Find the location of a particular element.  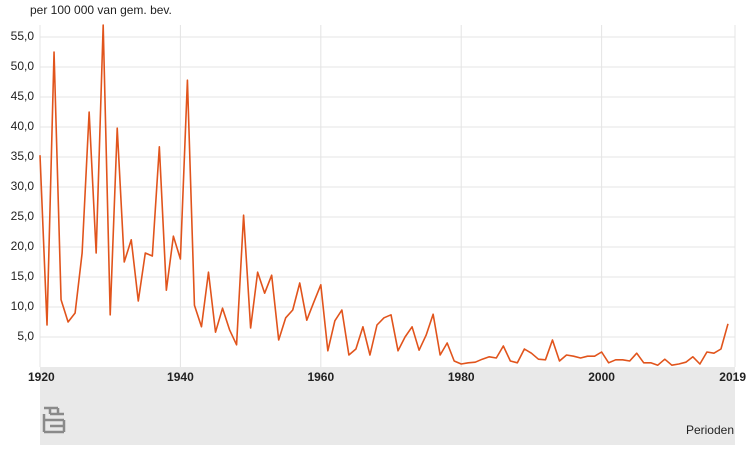

y-tick-label: 40,0 is located at coordinates (23, 126).